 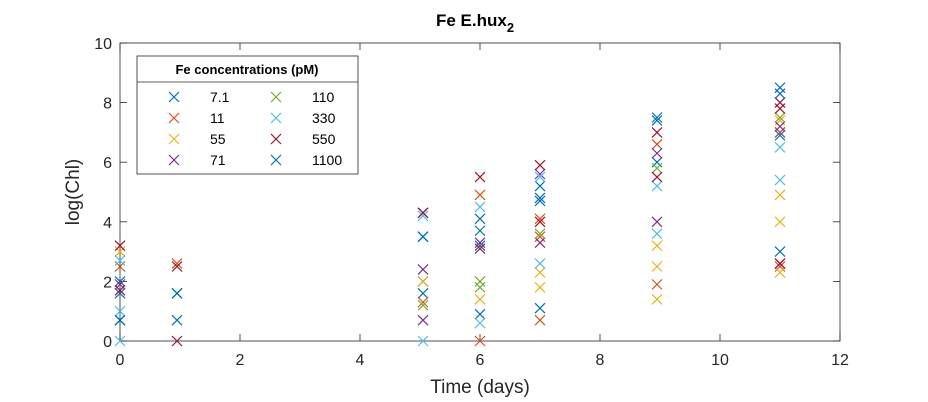 What do you see at coordinates (480, 387) in the screenshot?
I see `x-axis-label: Time (days)` at bounding box center [480, 387].